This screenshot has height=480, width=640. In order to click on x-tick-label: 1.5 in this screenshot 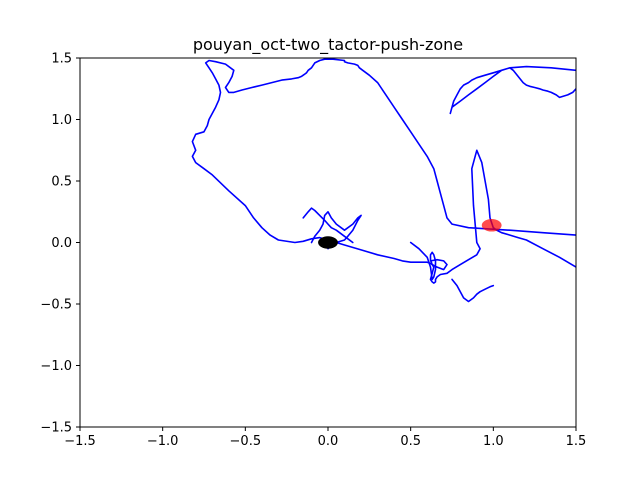, I will do `click(576, 441)`.